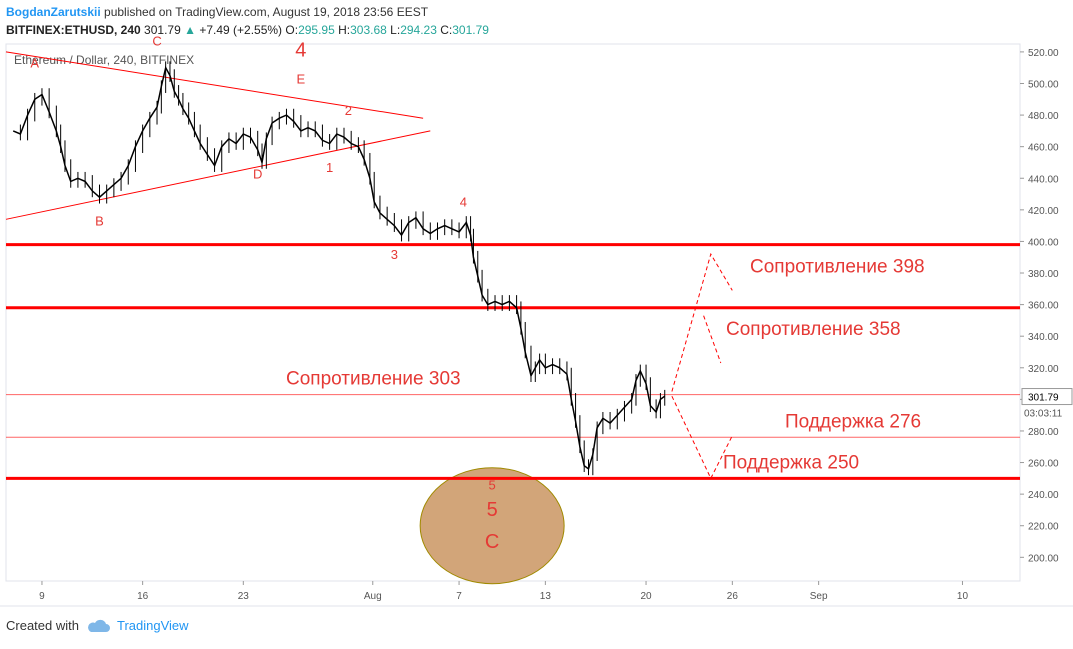 Image resolution: width=1073 pixels, height=649 pixels. I want to click on projection-up-path, so click(702, 322).